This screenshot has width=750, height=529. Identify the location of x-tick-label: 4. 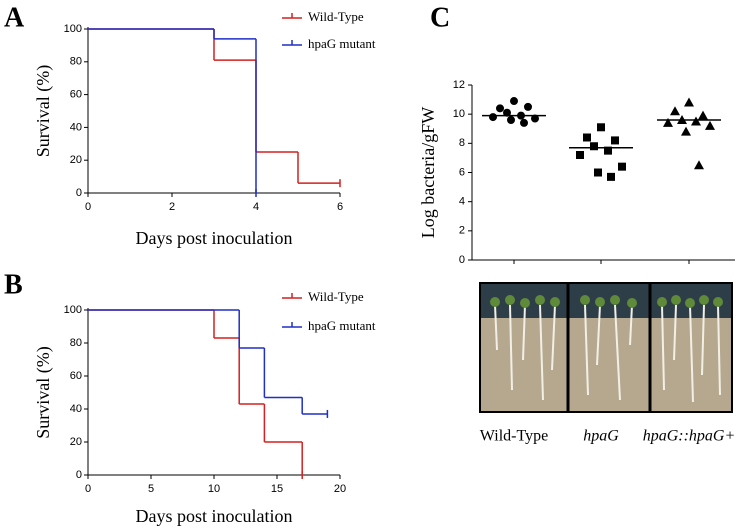
(256, 207).